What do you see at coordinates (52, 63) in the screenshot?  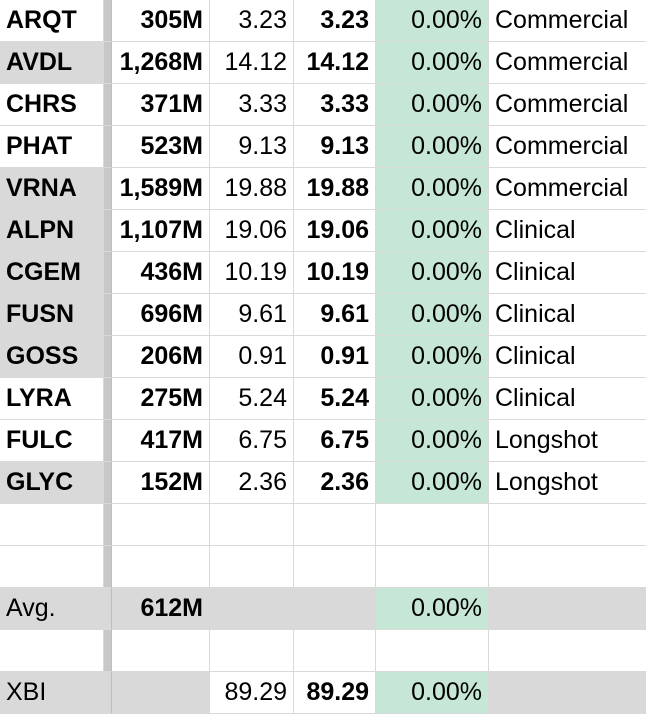 I see `ticker-cell: AVDL` at bounding box center [52, 63].